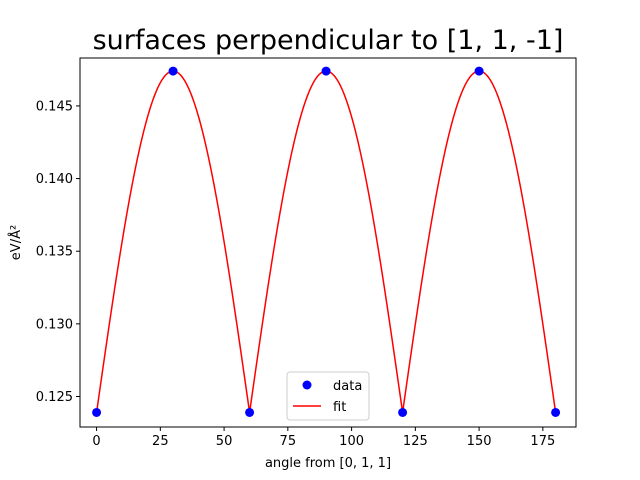  I want to click on y-tick-label: 0.125, so click(54, 397).